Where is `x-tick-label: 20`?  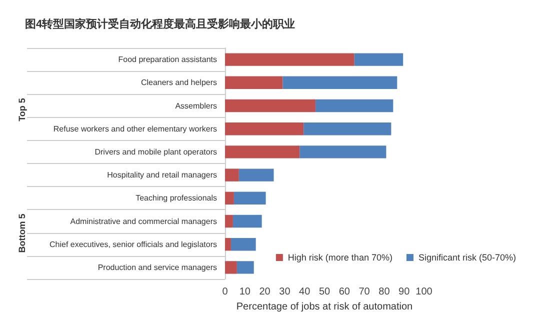 x-tick-label: 20 is located at coordinates (265, 292).